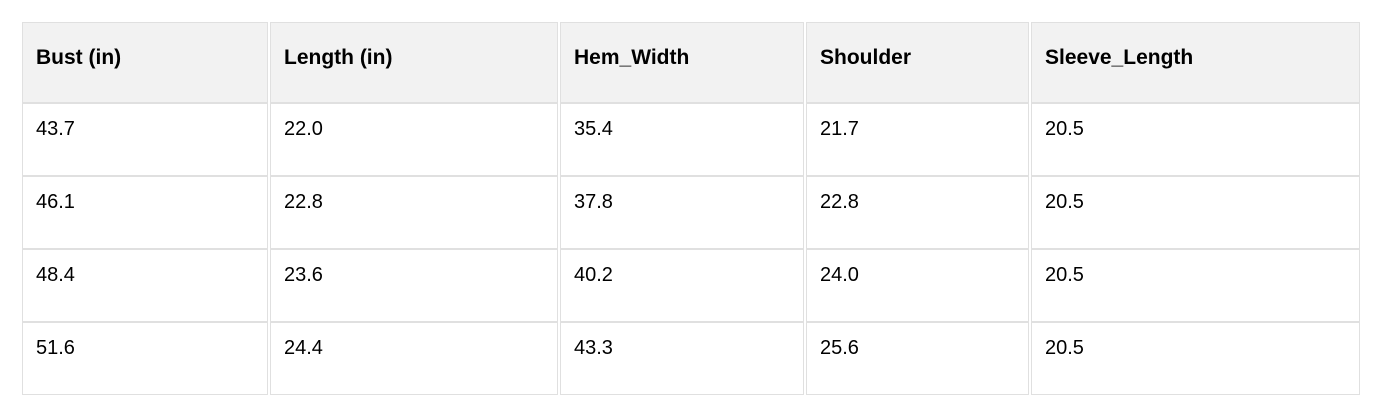  Describe the element at coordinates (682, 358) in the screenshot. I see `table-cell: 43.3` at that location.